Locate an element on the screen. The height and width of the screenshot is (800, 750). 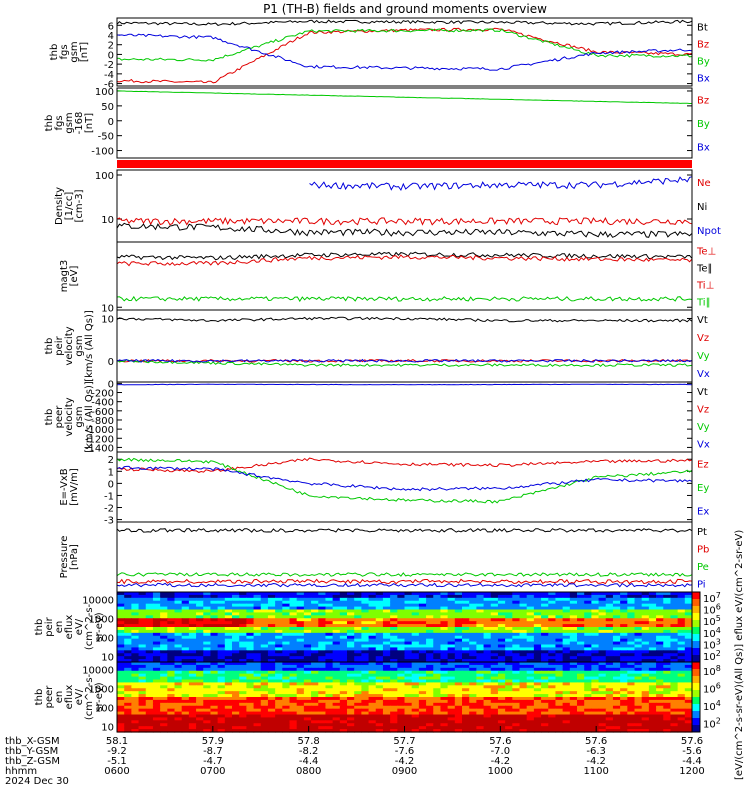
legend-vel_e-Vz: Vz is located at coordinates (703, 409).